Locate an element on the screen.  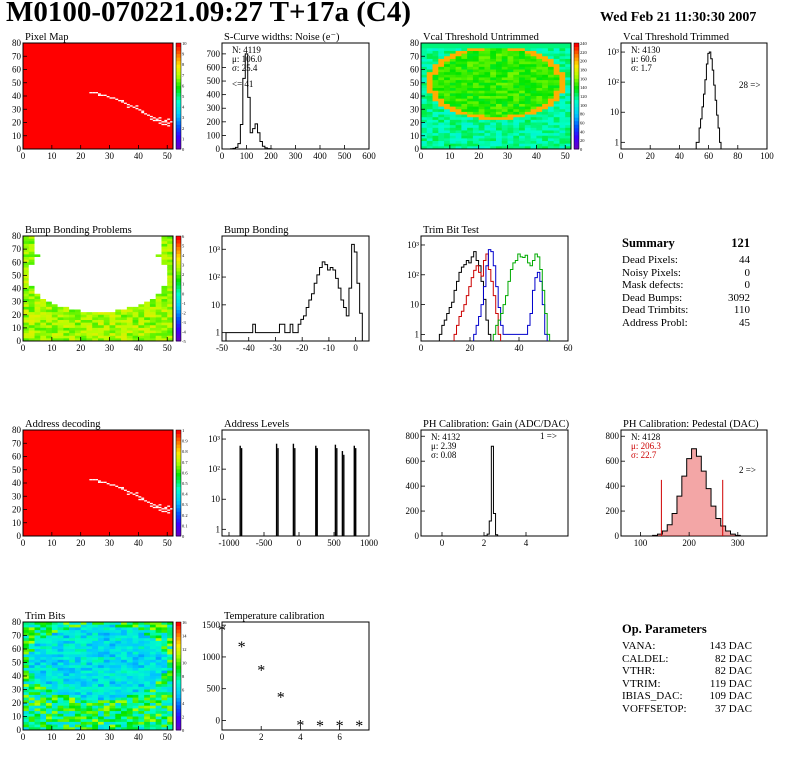
y-tick-label: 10² is located at coordinates (613, 82).